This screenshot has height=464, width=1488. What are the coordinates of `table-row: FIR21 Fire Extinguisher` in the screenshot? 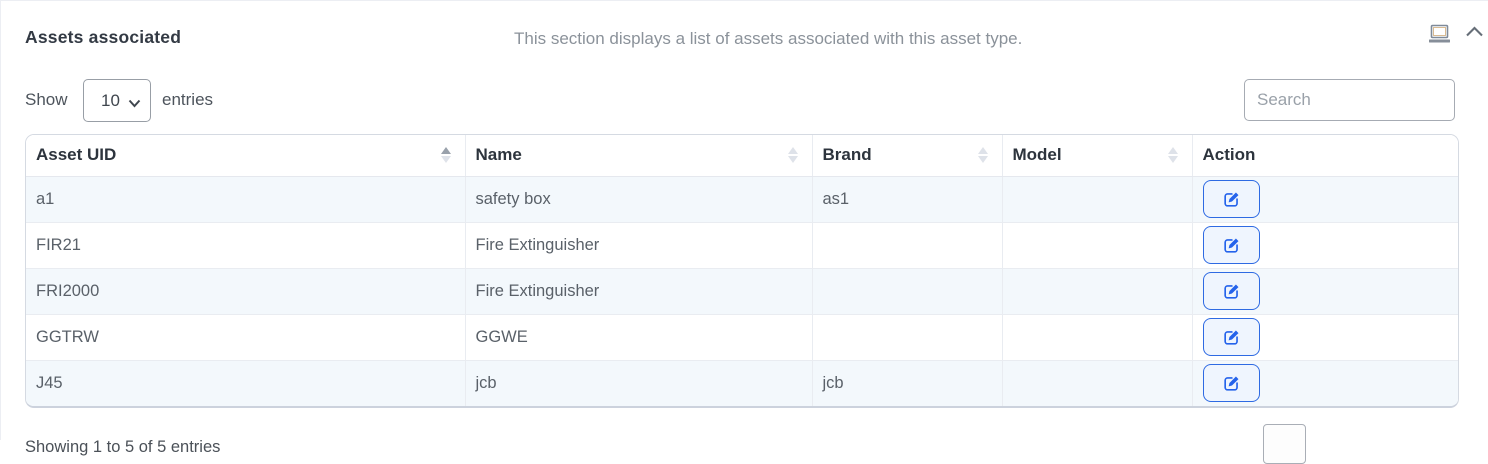 It's located at (742, 245).